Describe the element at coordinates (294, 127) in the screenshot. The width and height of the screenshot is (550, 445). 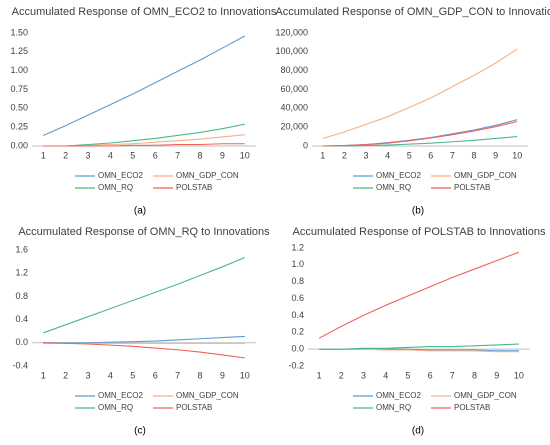
I see `y-tick-label: 20,000` at that location.